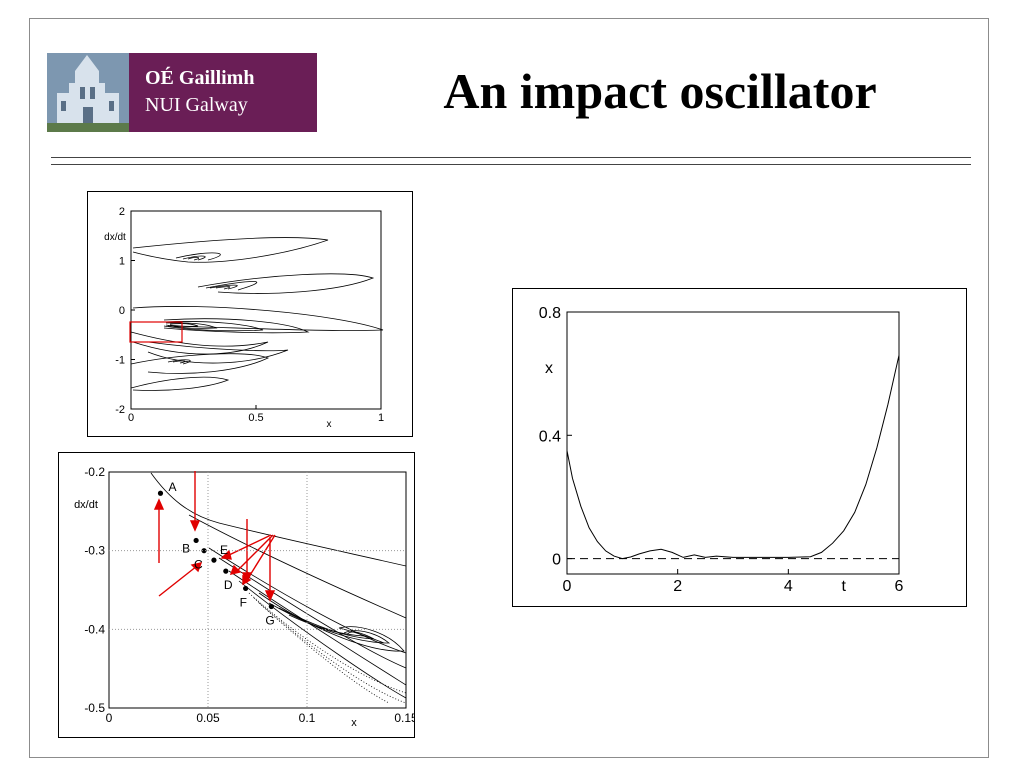 The image size is (1024, 768). Describe the element at coordinates (200, 78) in the screenshot. I see `logo-irish-name: OÉ Gaillimh` at that location.